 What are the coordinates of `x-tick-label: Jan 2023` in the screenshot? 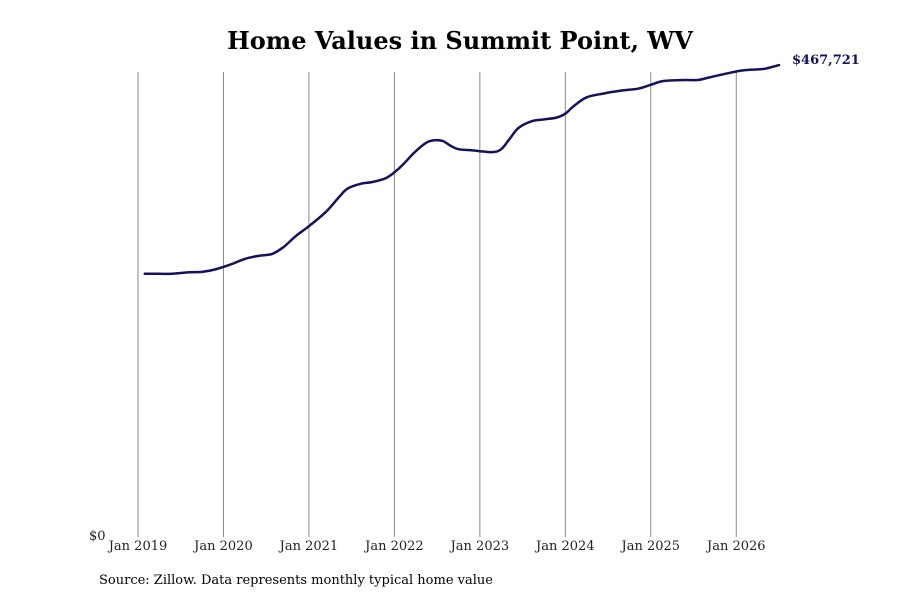 It's located at (479, 546).